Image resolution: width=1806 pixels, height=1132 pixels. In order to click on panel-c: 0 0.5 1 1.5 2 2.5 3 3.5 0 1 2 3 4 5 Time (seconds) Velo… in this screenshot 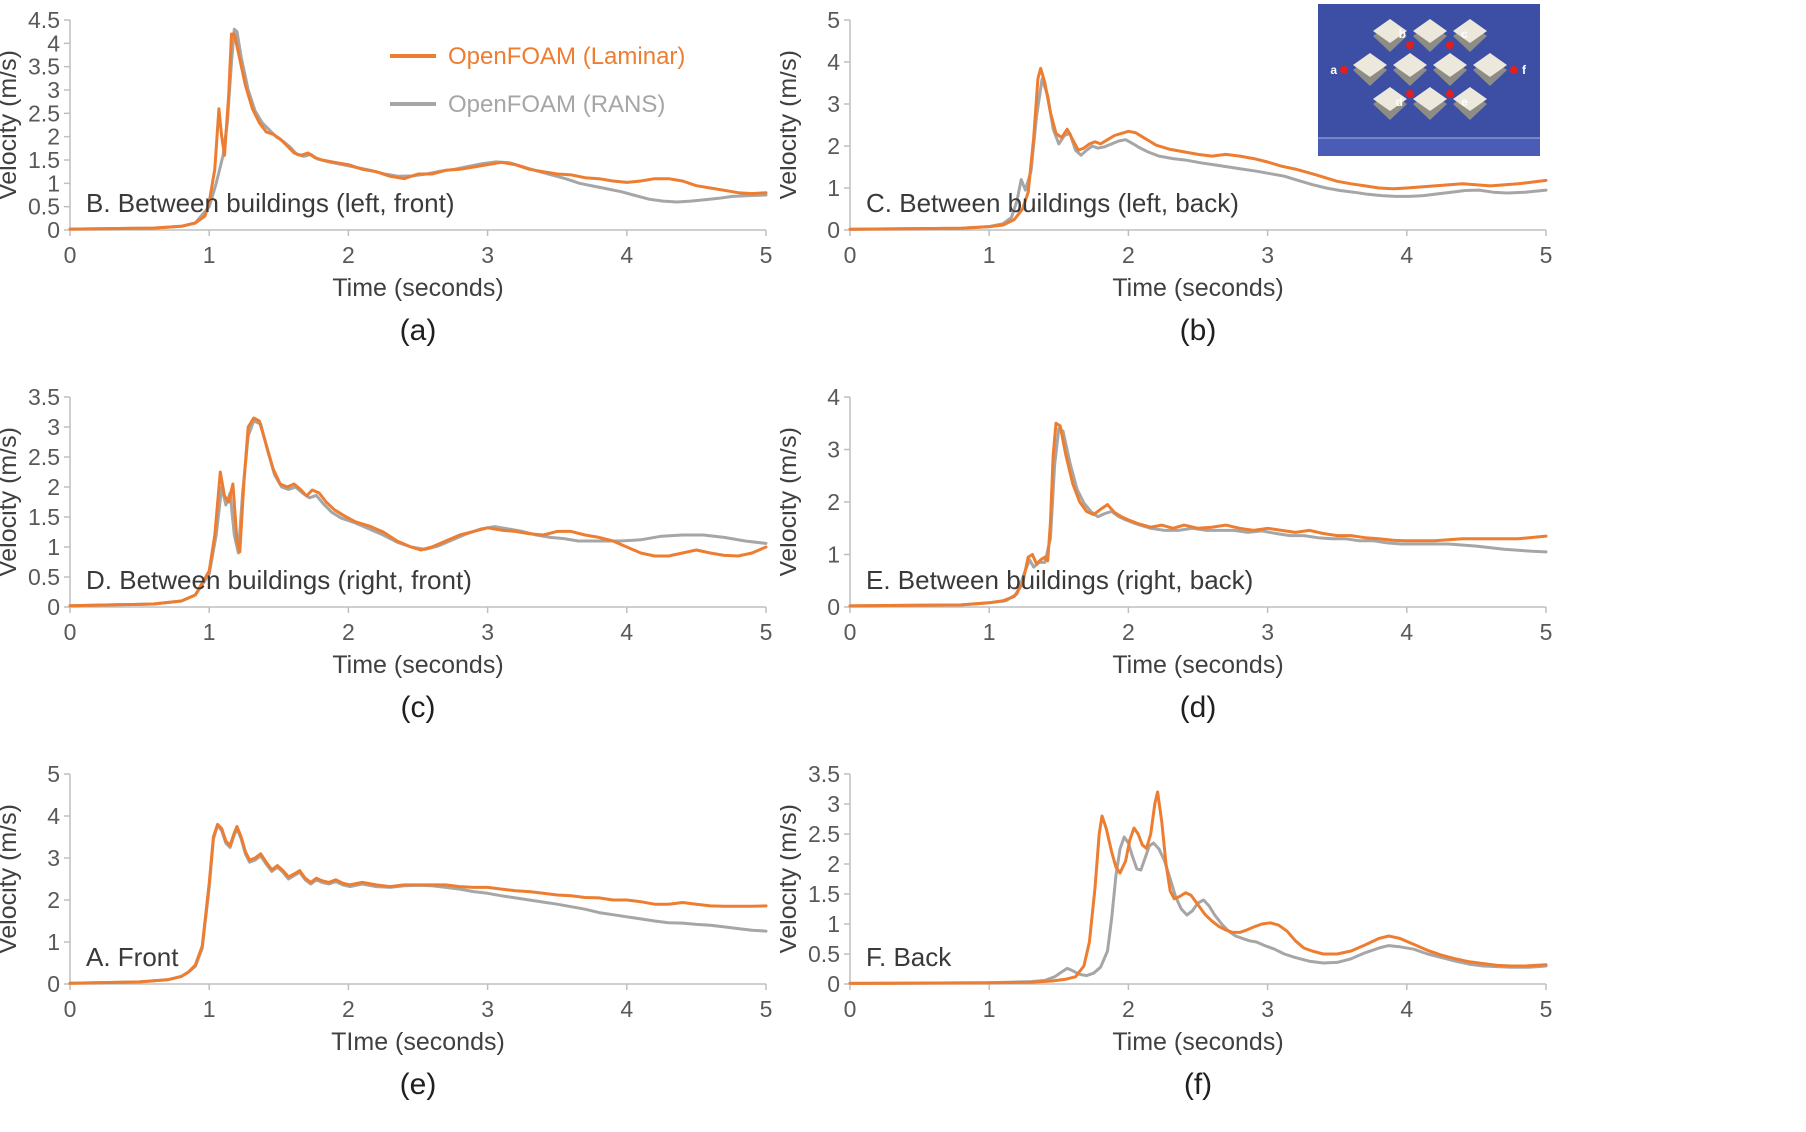, I will do `click(390, 565)`.